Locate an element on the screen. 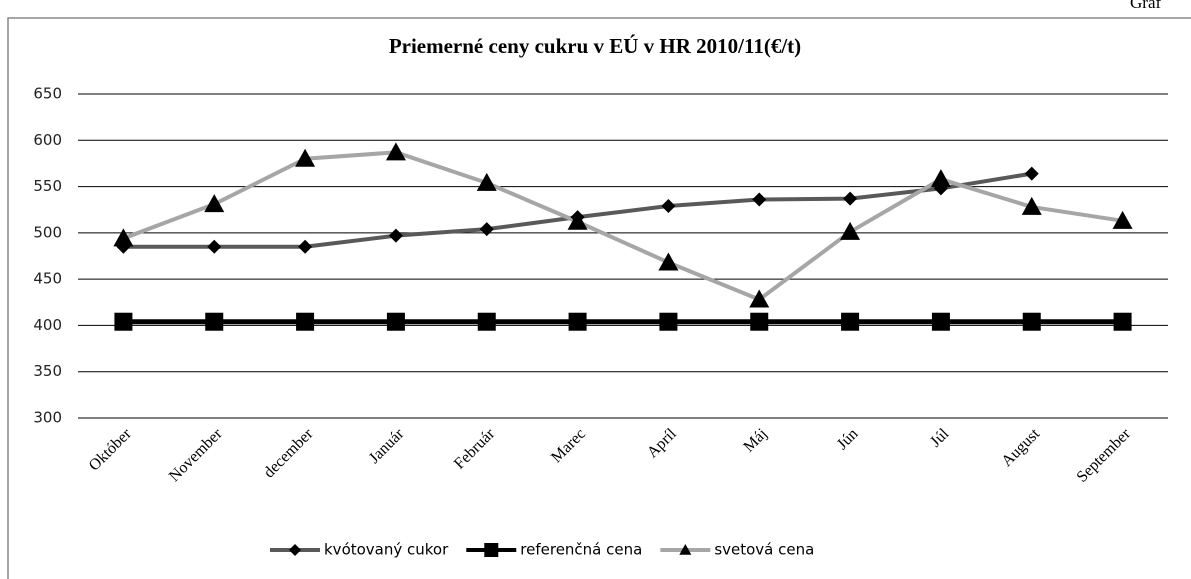 The image size is (1191, 579). corner-note: Graf is located at coordinates (1145, 6).